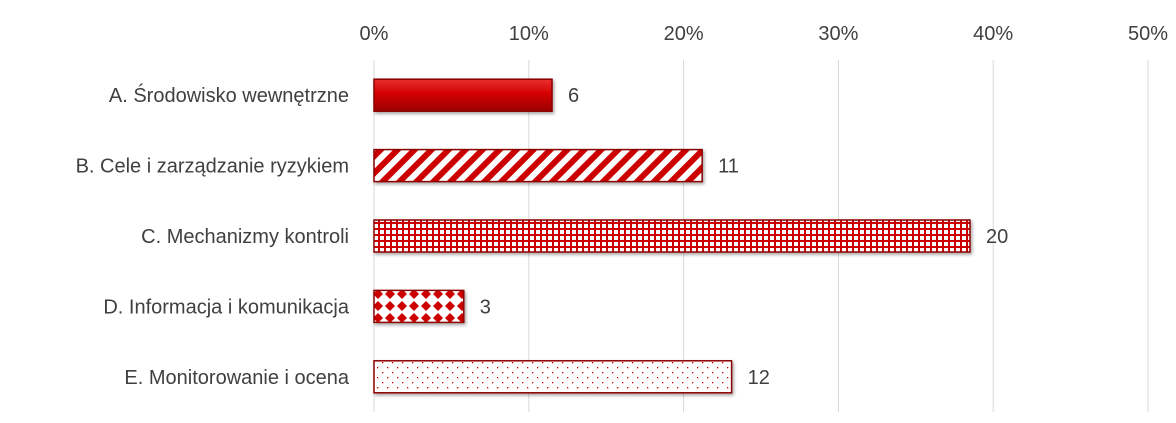 The width and height of the screenshot is (1176, 423). I want to click on bar-group: B. Cele i zarządzanie ryzykiem 11, so click(407, 165).